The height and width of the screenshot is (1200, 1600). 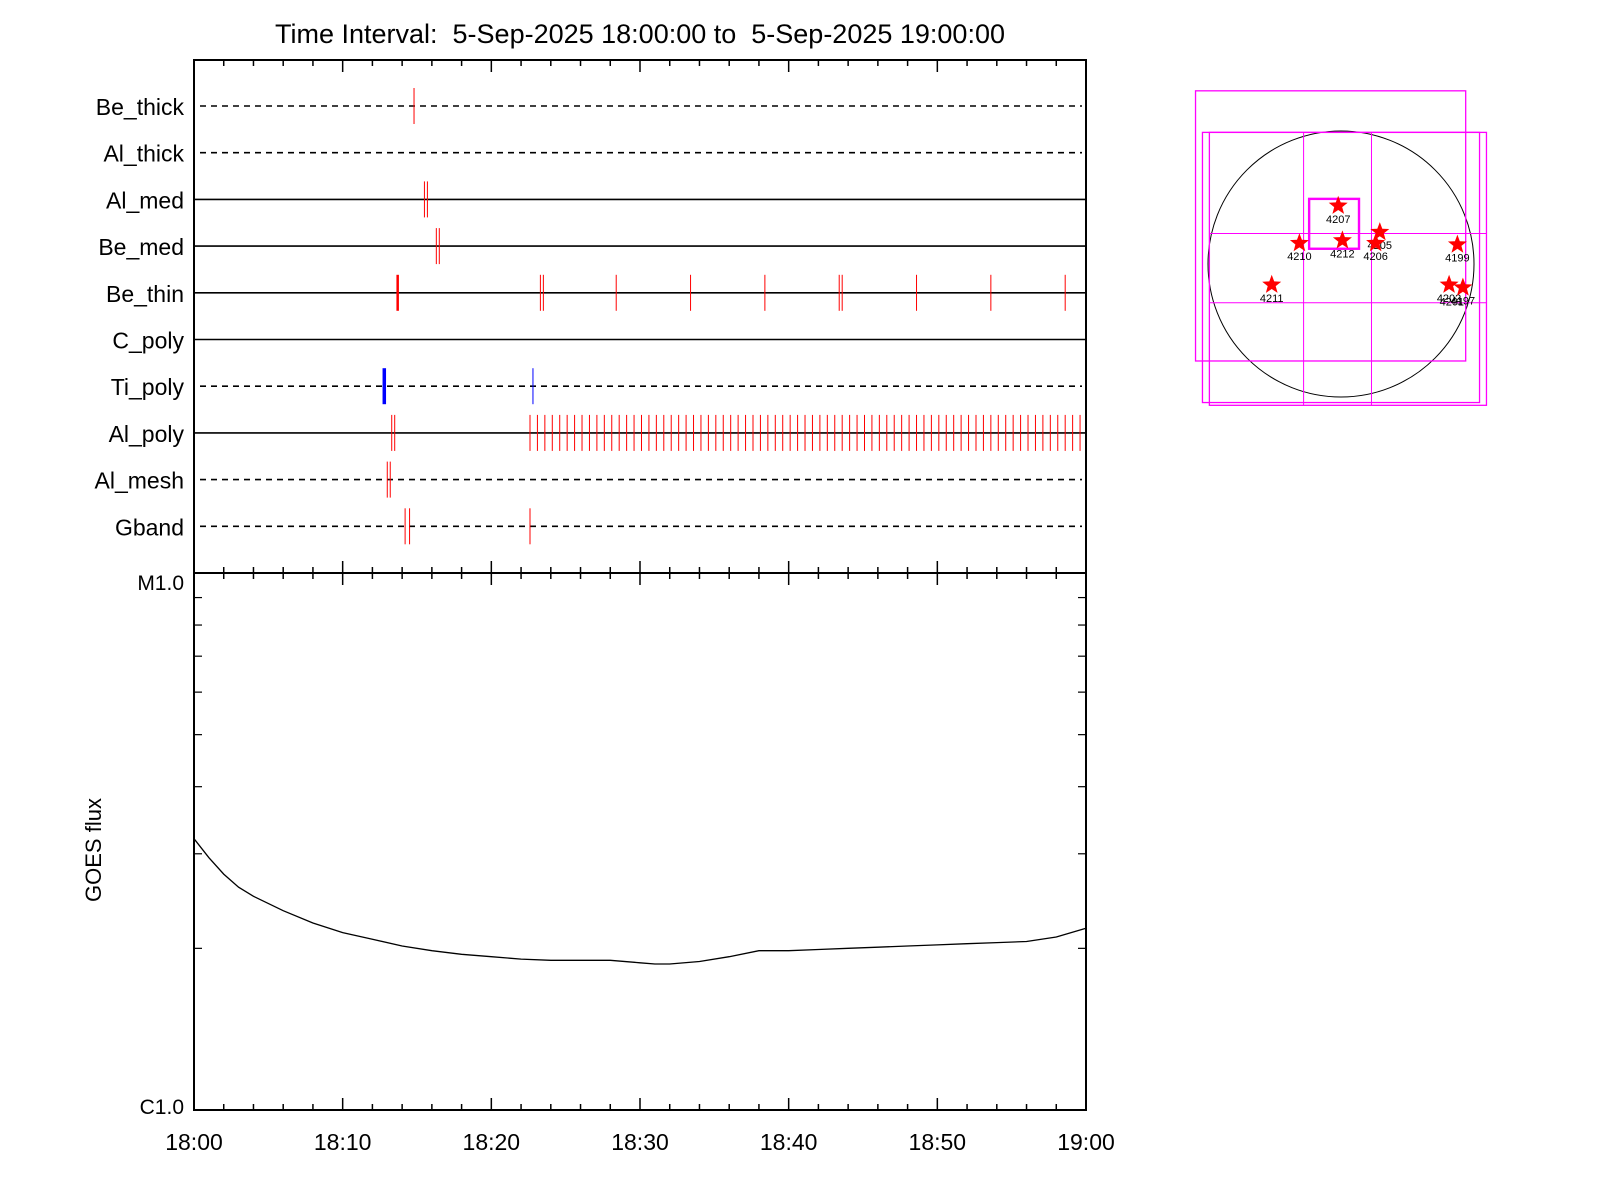 I want to click on active-region-label: 4206, so click(x=1375, y=257).